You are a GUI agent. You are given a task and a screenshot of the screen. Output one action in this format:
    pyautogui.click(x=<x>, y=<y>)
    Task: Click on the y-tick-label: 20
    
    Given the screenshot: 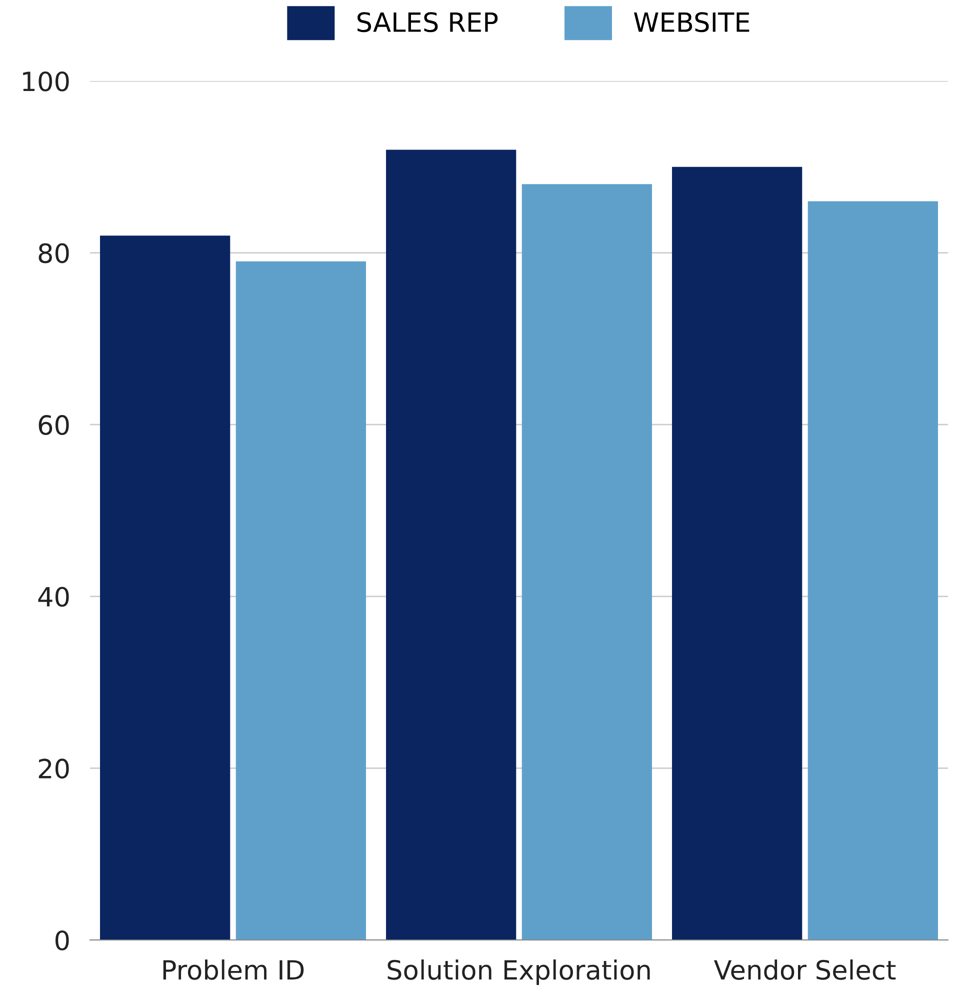 What is the action you would take?
    pyautogui.click(x=53, y=768)
    